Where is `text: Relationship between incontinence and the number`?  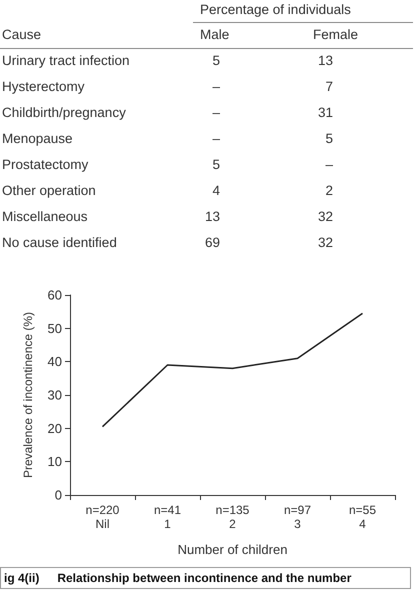 text: Relationship between incontinence and the number is located at coordinates (204, 578).